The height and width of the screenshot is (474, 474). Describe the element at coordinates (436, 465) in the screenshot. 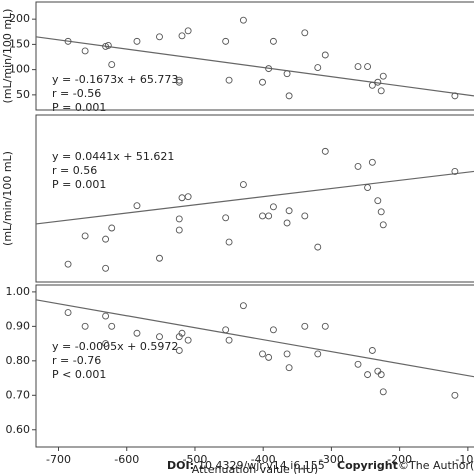

I see `copyright-rest: ©The Author(s) 20` at that location.